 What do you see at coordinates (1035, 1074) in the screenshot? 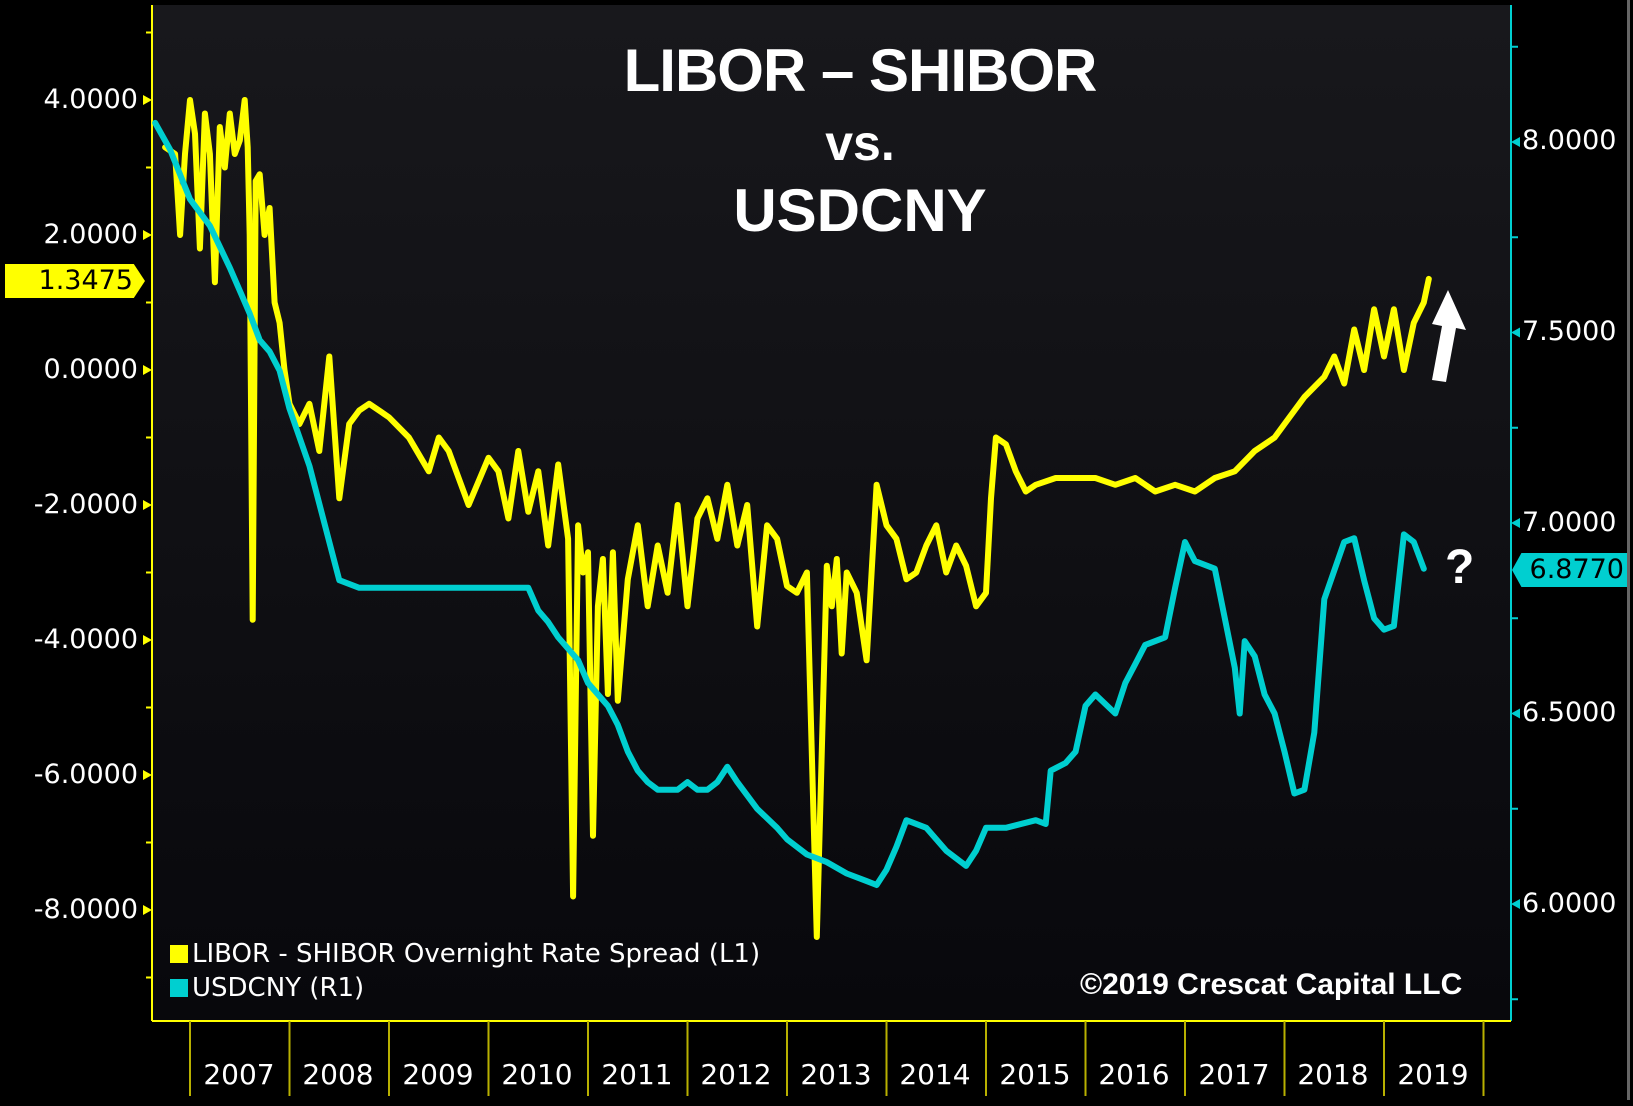
I see `x-axis-year-label: 2015` at bounding box center [1035, 1074].